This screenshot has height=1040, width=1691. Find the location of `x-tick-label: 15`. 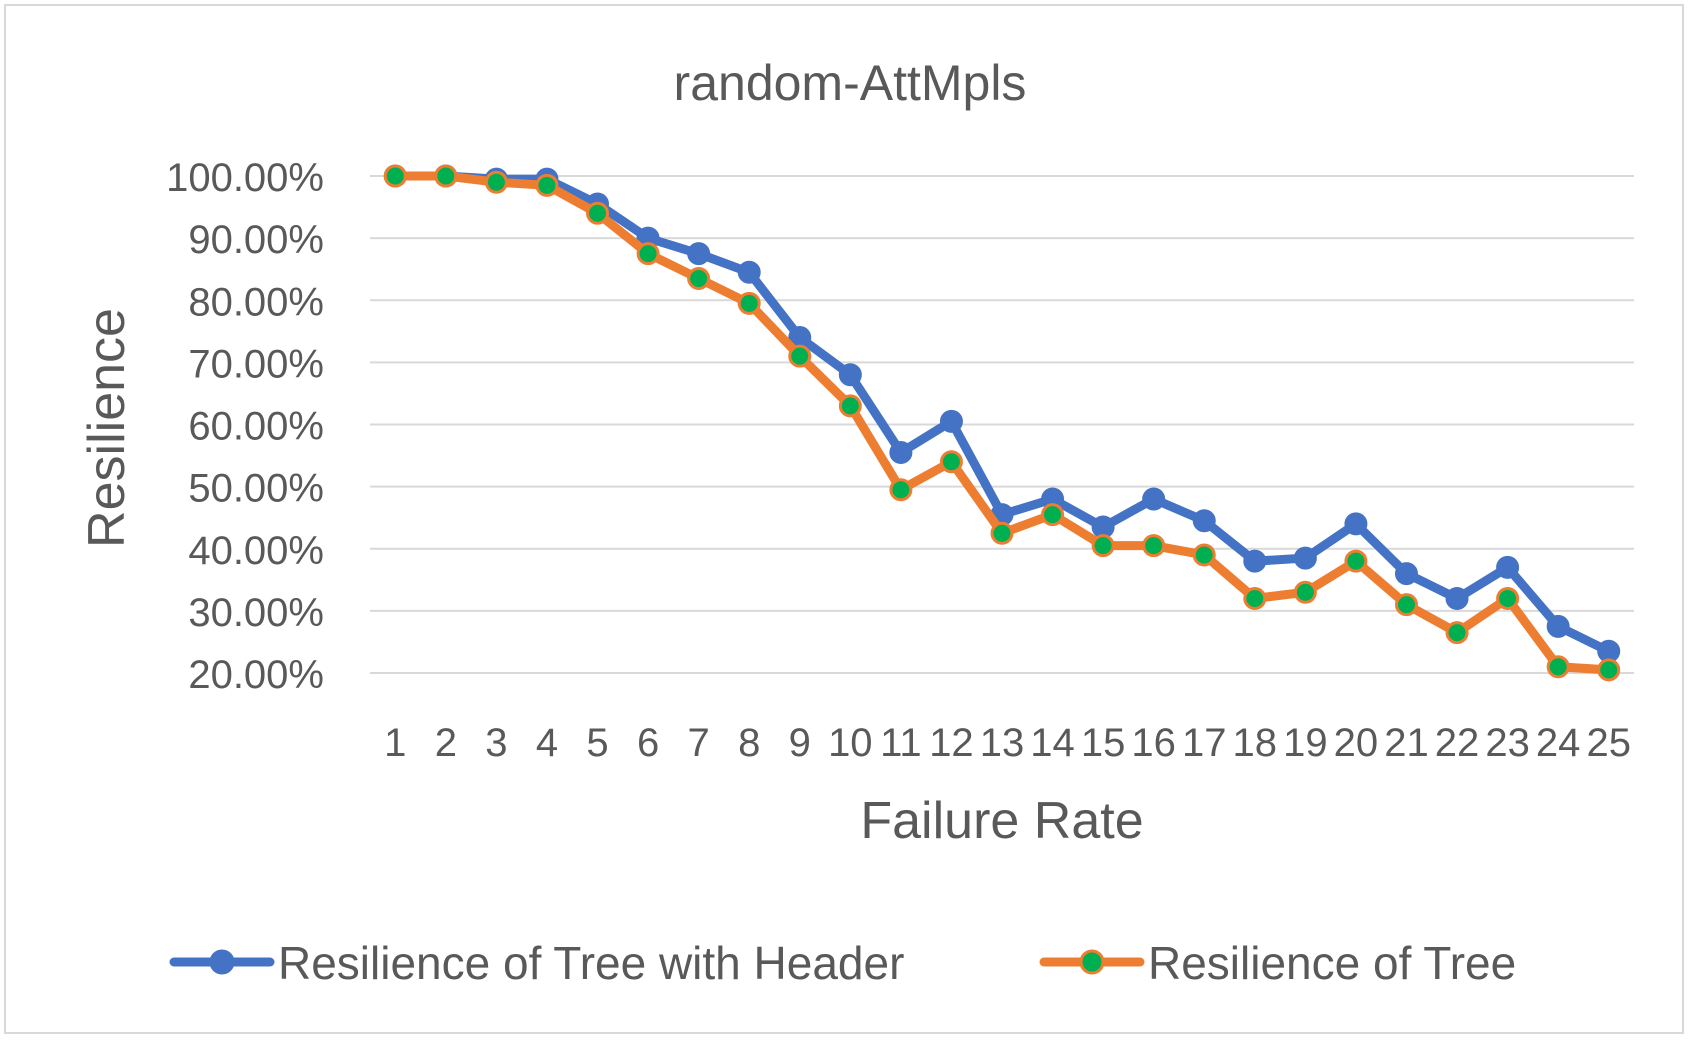

x-tick-label: 15 is located at coordinates (1103, 743).